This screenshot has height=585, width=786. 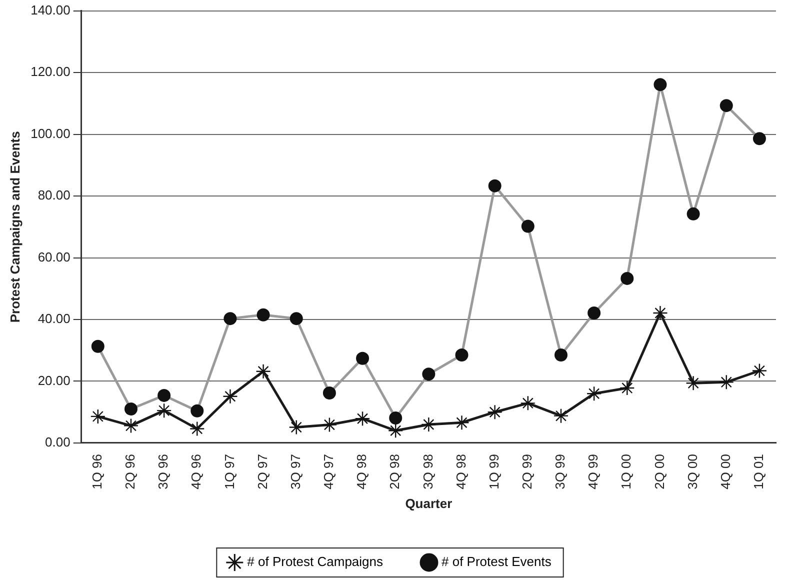 What do you see at coordinates (428, 472) in the screenshot?
I see `x-tick-label: 3Q 98` at bounding box center [428, 472].